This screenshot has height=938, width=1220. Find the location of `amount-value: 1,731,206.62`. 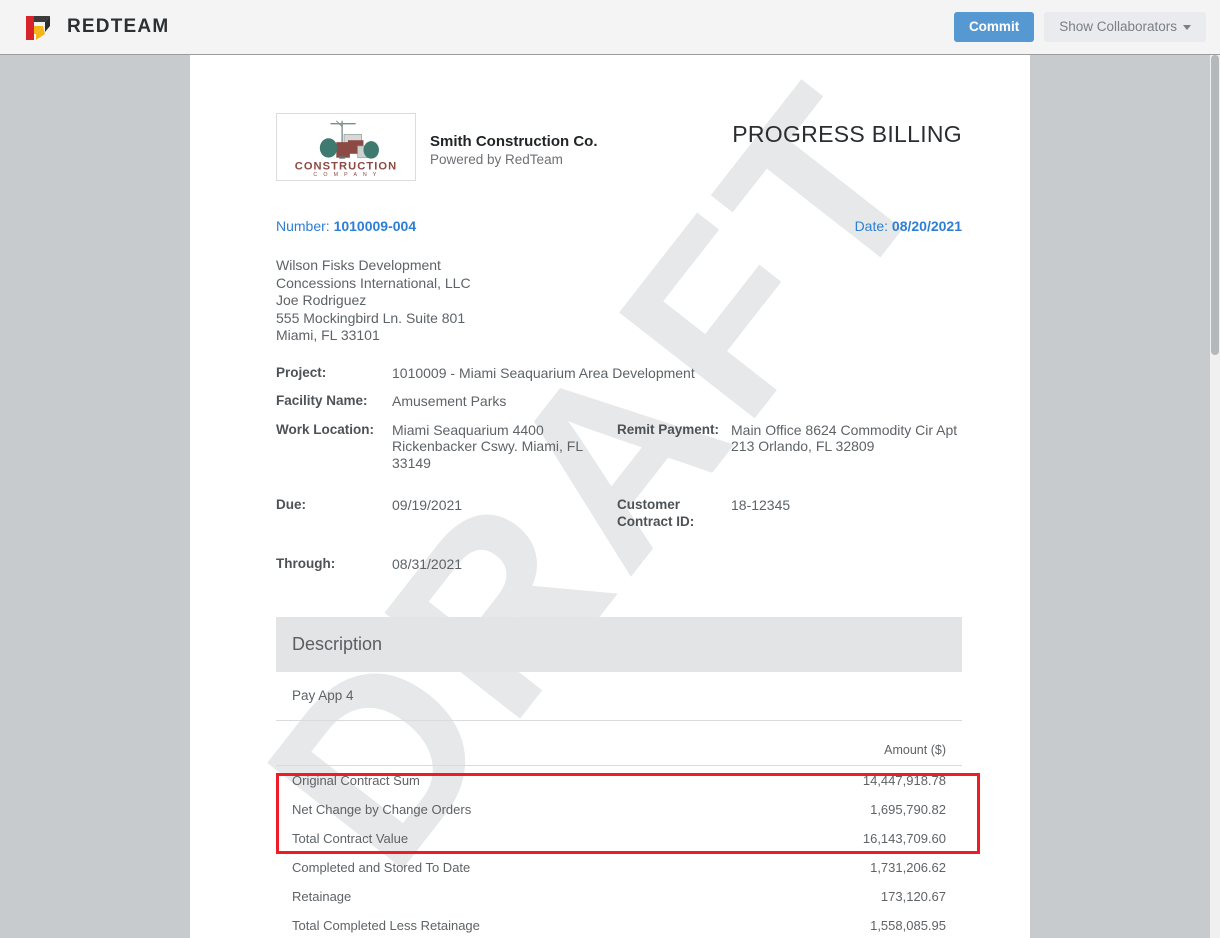

amount-value: 1,731,206.62 is located at coordinates (908, 867).